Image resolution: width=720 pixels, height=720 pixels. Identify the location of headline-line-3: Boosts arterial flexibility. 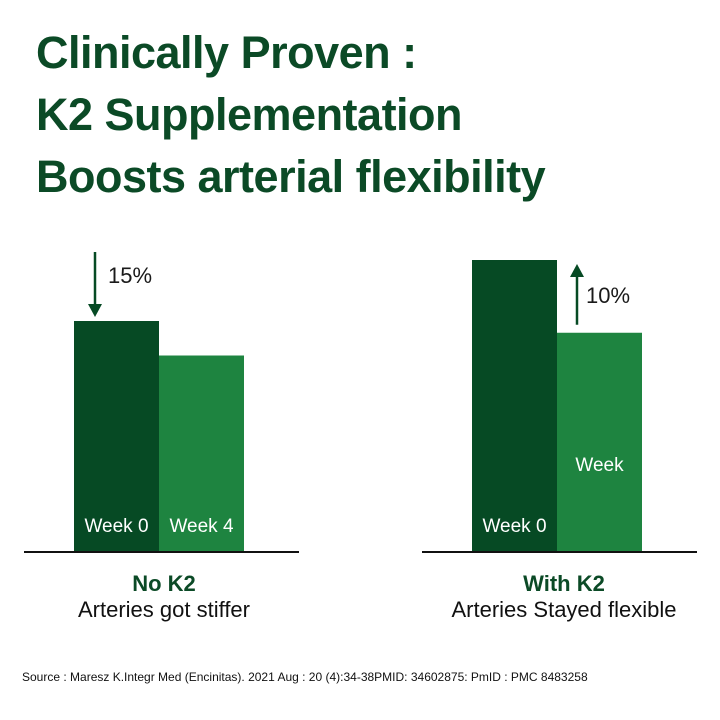
(291, 176).